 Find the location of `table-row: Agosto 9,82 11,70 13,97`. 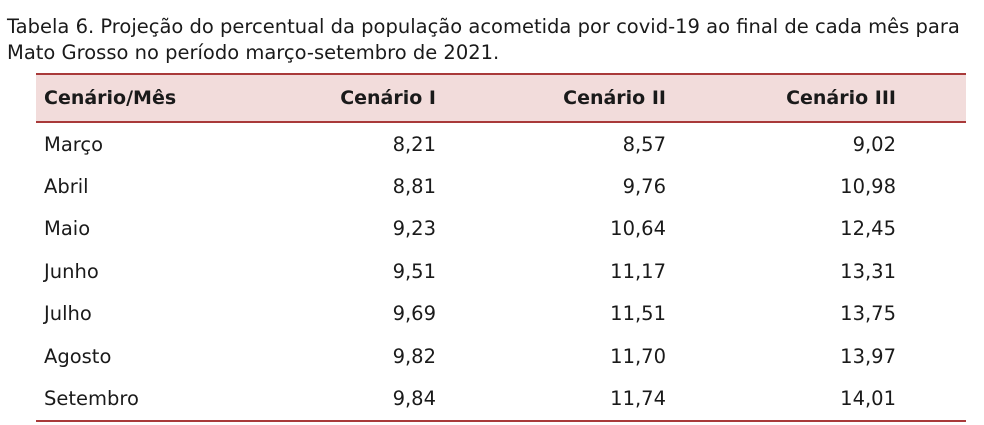

table-row: Agosto 9,82 11,70 13,97 is located at coordinates (501, 356).